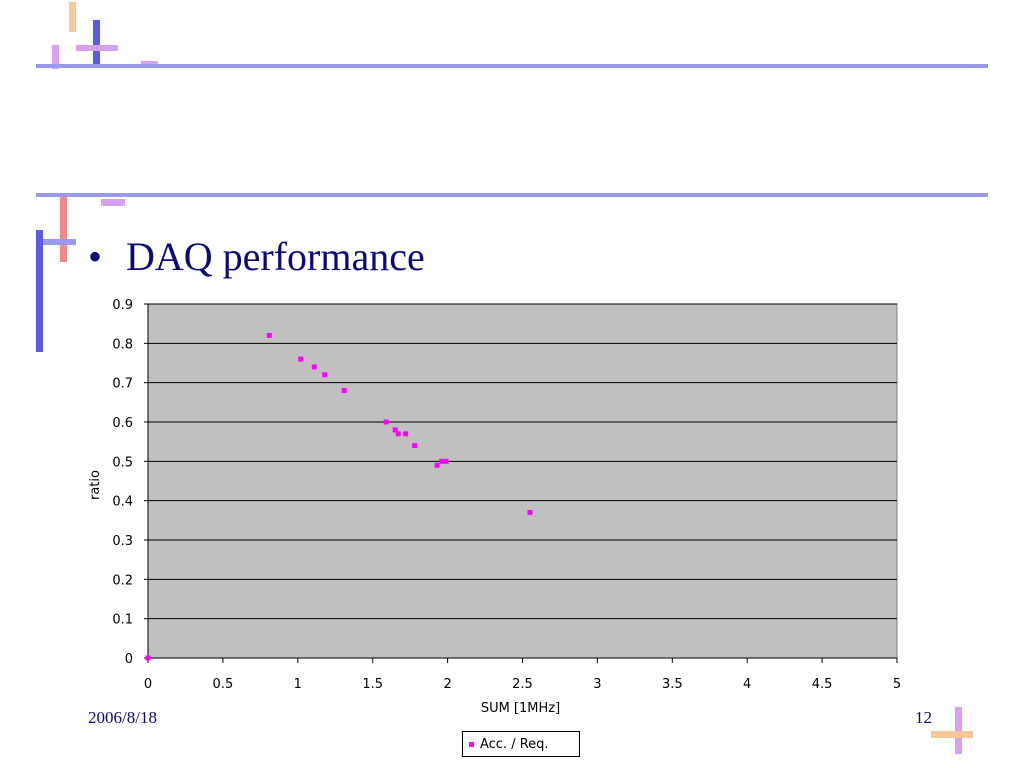  Describe the element at coordinates (95, 485) in the screenshot. I see `y-axis-label: ratio` at that location.